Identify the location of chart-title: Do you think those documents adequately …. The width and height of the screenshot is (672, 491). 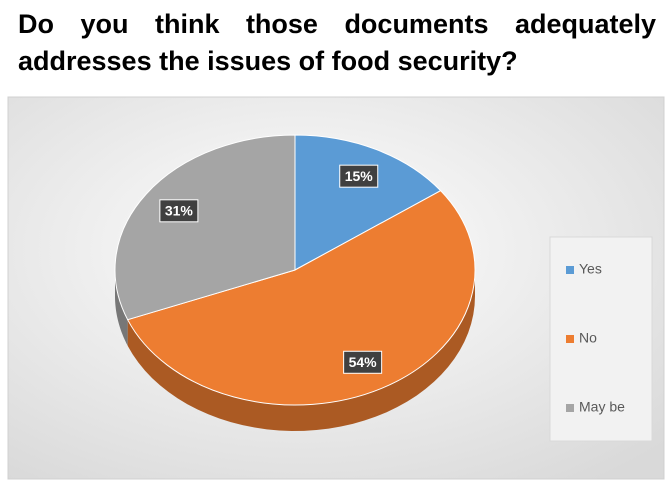
(337, 42).